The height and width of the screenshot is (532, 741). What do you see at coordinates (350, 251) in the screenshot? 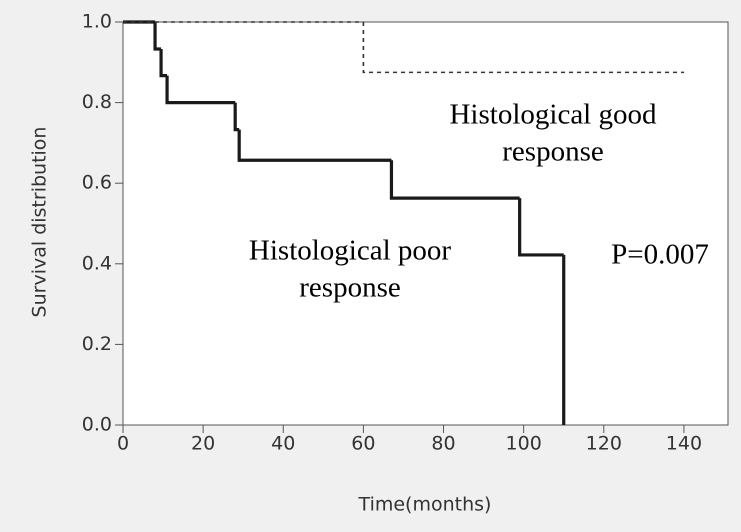
I see `annotation: Histological poor` at bounding box center [350, 251].